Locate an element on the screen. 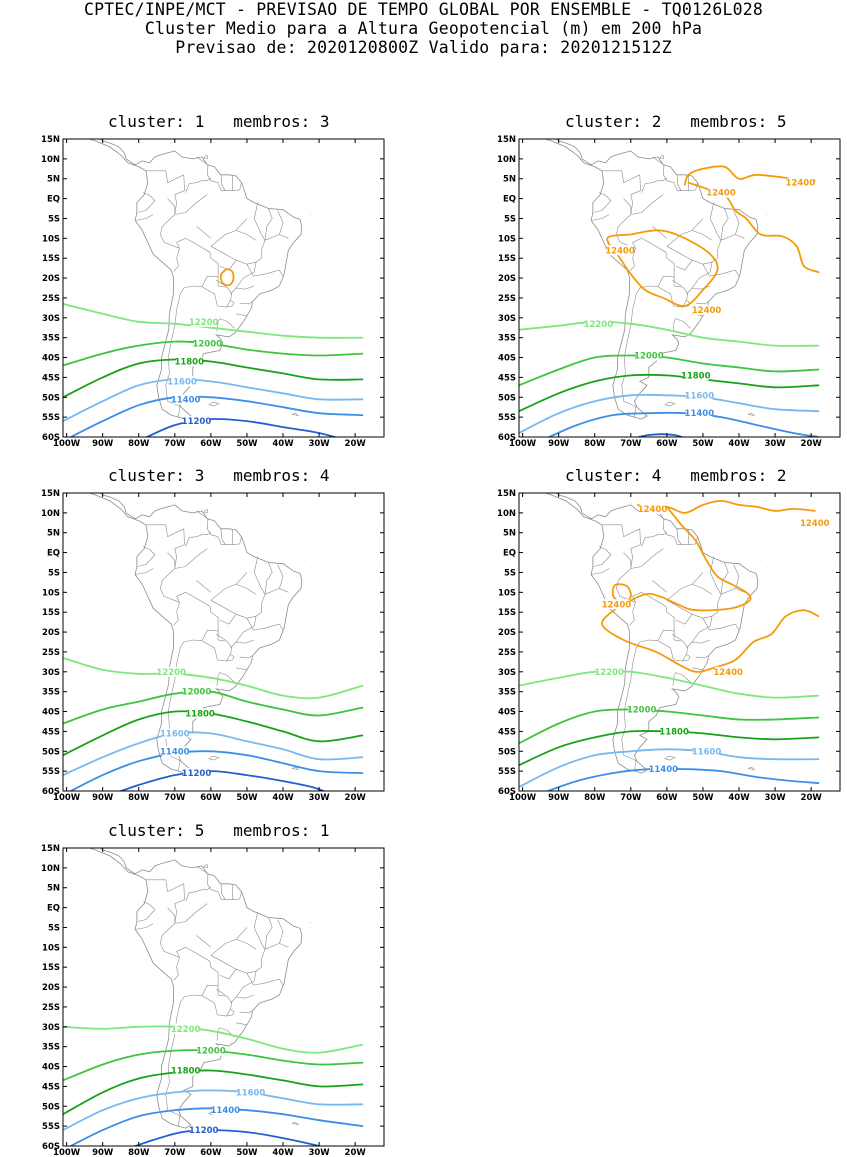 The height and width of the screenshot is (1157, 847). lon-label: 100W is located at coordinates (67, 444).